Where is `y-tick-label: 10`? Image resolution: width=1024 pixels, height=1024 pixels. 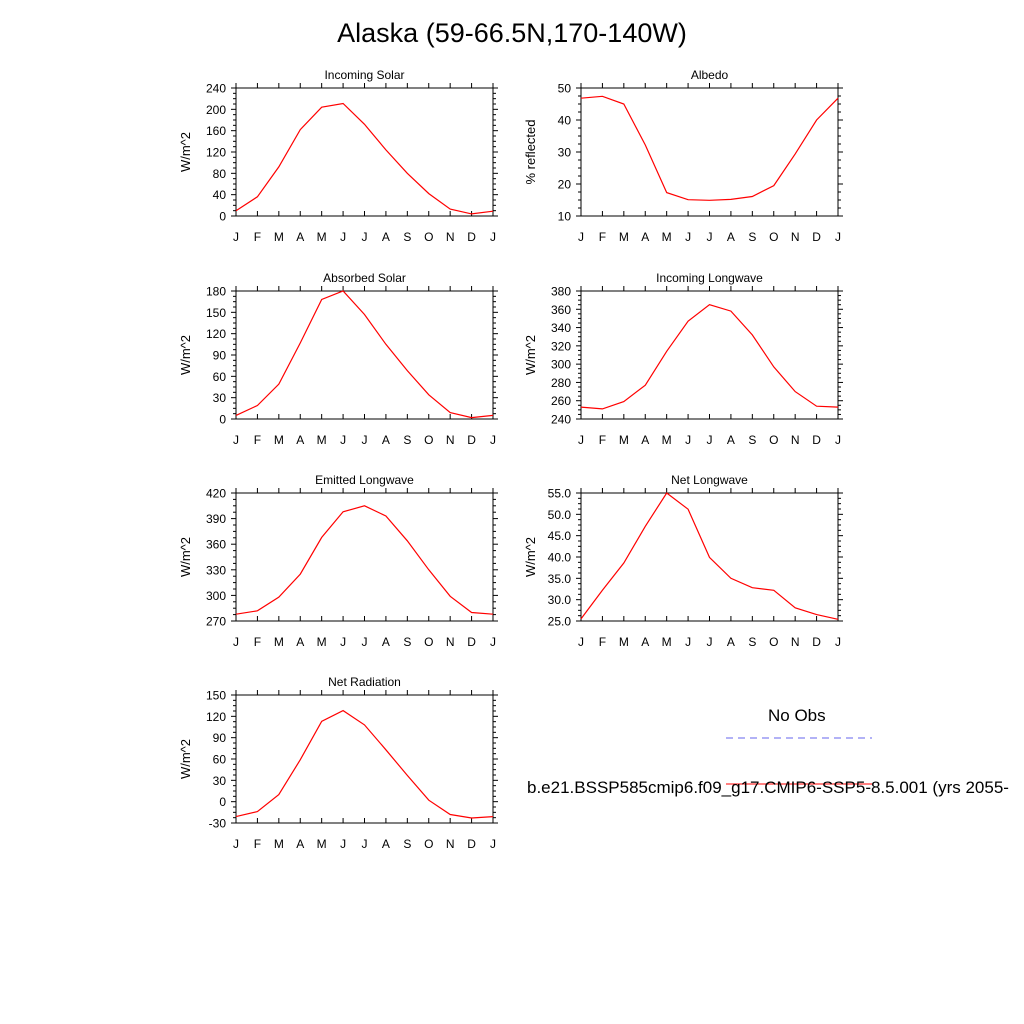 y-tick-label: 10 is located at coordinates (565, 217).